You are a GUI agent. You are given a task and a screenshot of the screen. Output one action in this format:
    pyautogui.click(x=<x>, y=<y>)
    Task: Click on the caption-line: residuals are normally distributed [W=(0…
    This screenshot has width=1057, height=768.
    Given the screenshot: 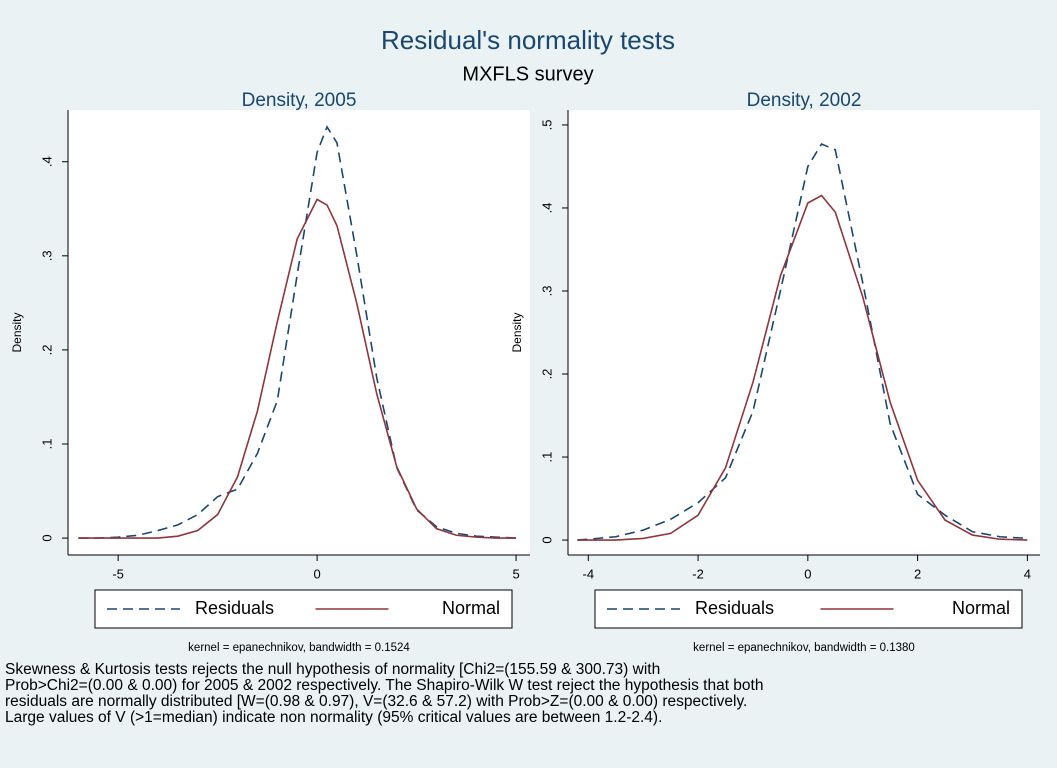 What is the action you would take?
    pyautogui.click(x=376, y=701)
    